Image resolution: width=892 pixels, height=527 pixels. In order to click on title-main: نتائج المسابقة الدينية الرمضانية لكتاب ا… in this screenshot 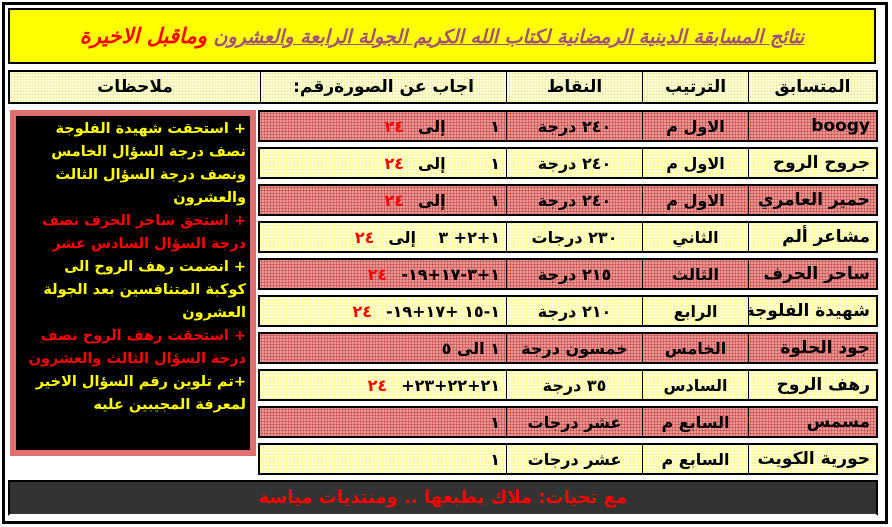, I will do `click(509, 37)`.